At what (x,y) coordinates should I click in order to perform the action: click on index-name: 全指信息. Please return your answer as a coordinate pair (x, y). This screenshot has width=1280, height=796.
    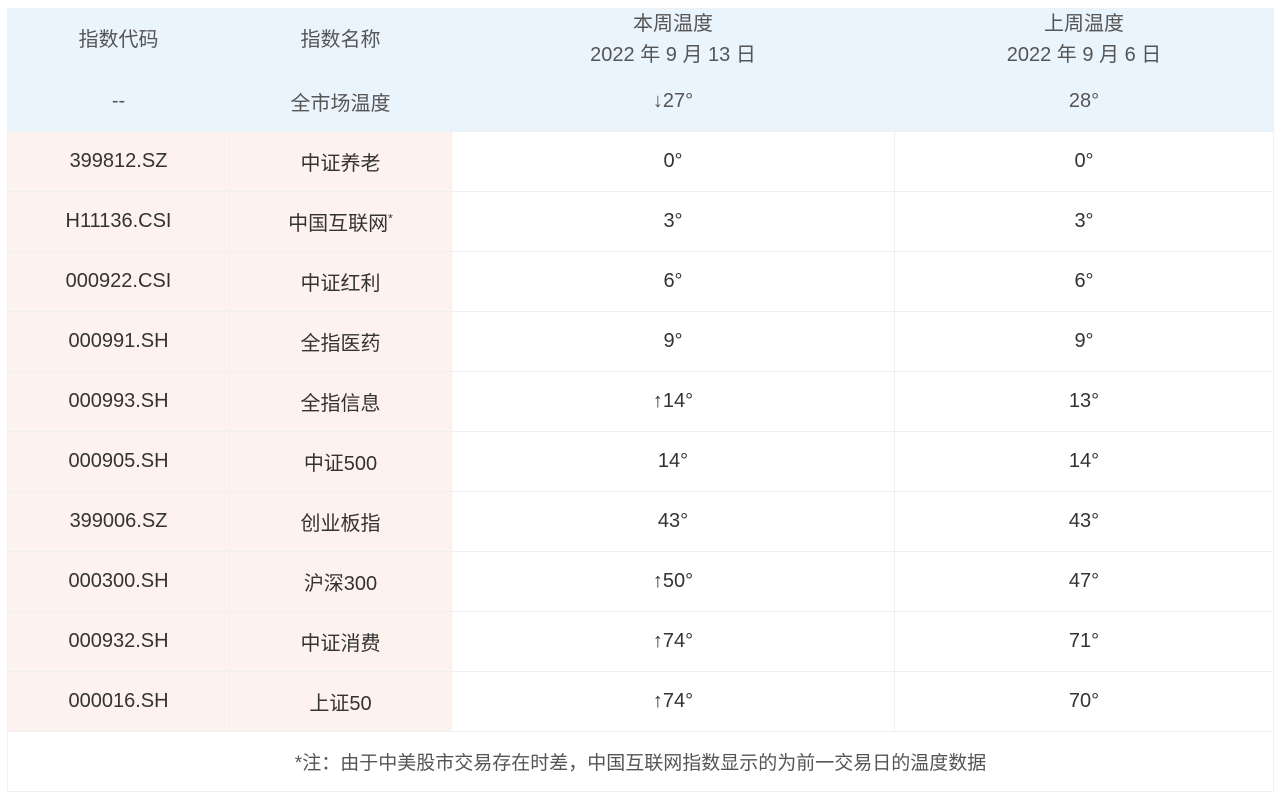
    Looking at the image, I should click on (340, 401).